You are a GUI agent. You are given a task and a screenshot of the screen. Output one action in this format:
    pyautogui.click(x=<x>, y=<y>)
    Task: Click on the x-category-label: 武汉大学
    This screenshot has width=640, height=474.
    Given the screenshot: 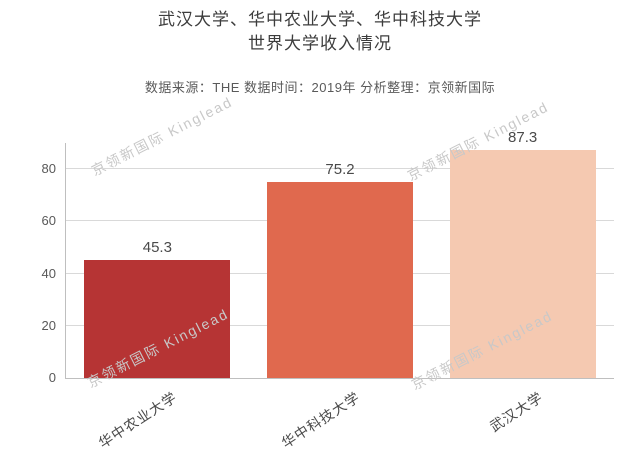 What is the action you would take?
    pyautogui.click(x=516, y=411)
    